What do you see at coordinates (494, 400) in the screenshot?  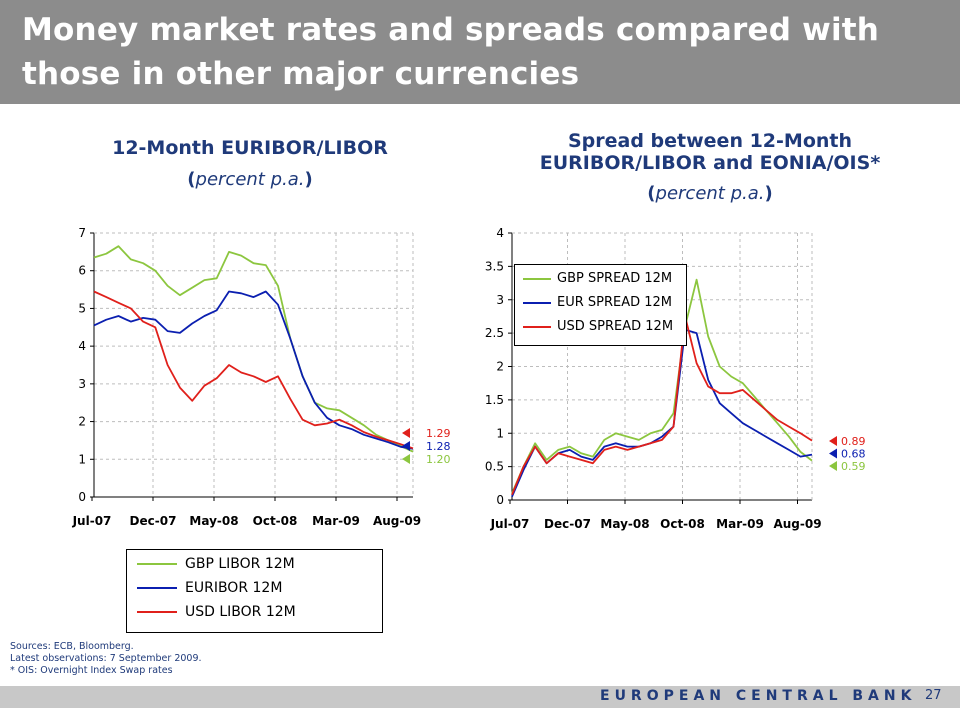 I see `y-tick-label-1-3: 1.5` at bounding box center [494, 400].